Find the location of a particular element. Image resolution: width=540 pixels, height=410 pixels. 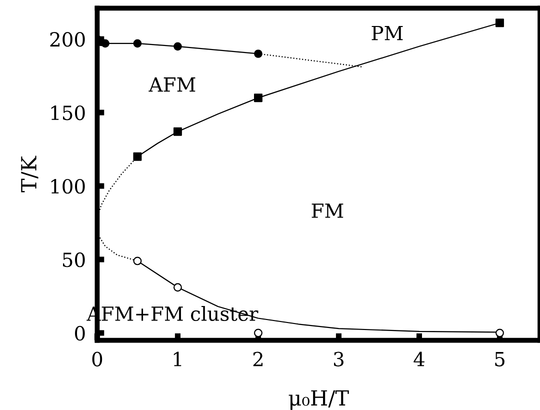

x-axis-title: μ₀H/T is located at coordinates (318, 400).